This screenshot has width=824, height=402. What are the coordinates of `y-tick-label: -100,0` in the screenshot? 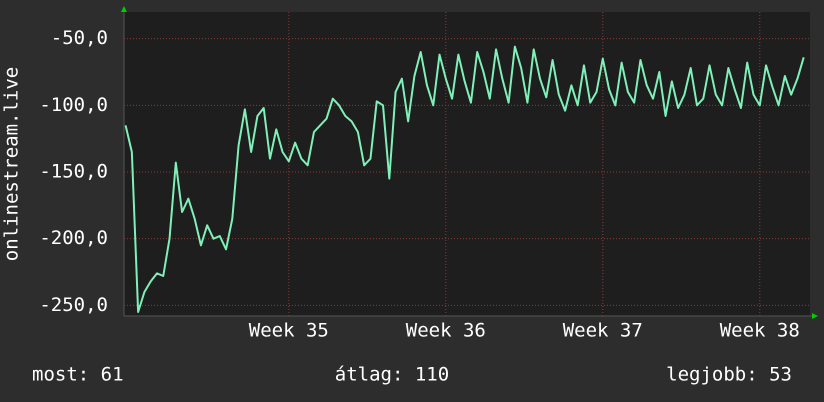 It's located at (73, 105).